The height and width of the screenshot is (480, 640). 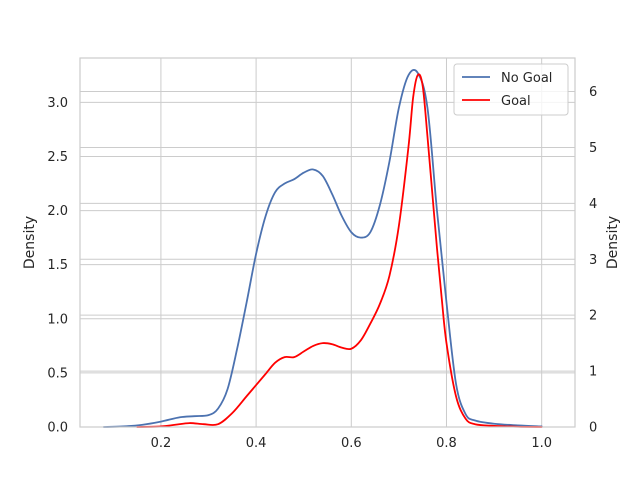 What do you see at coordinates (593, 428) in the screenshot?
I see `y-right-tick-label: 0` at bounding box center [593, 428].